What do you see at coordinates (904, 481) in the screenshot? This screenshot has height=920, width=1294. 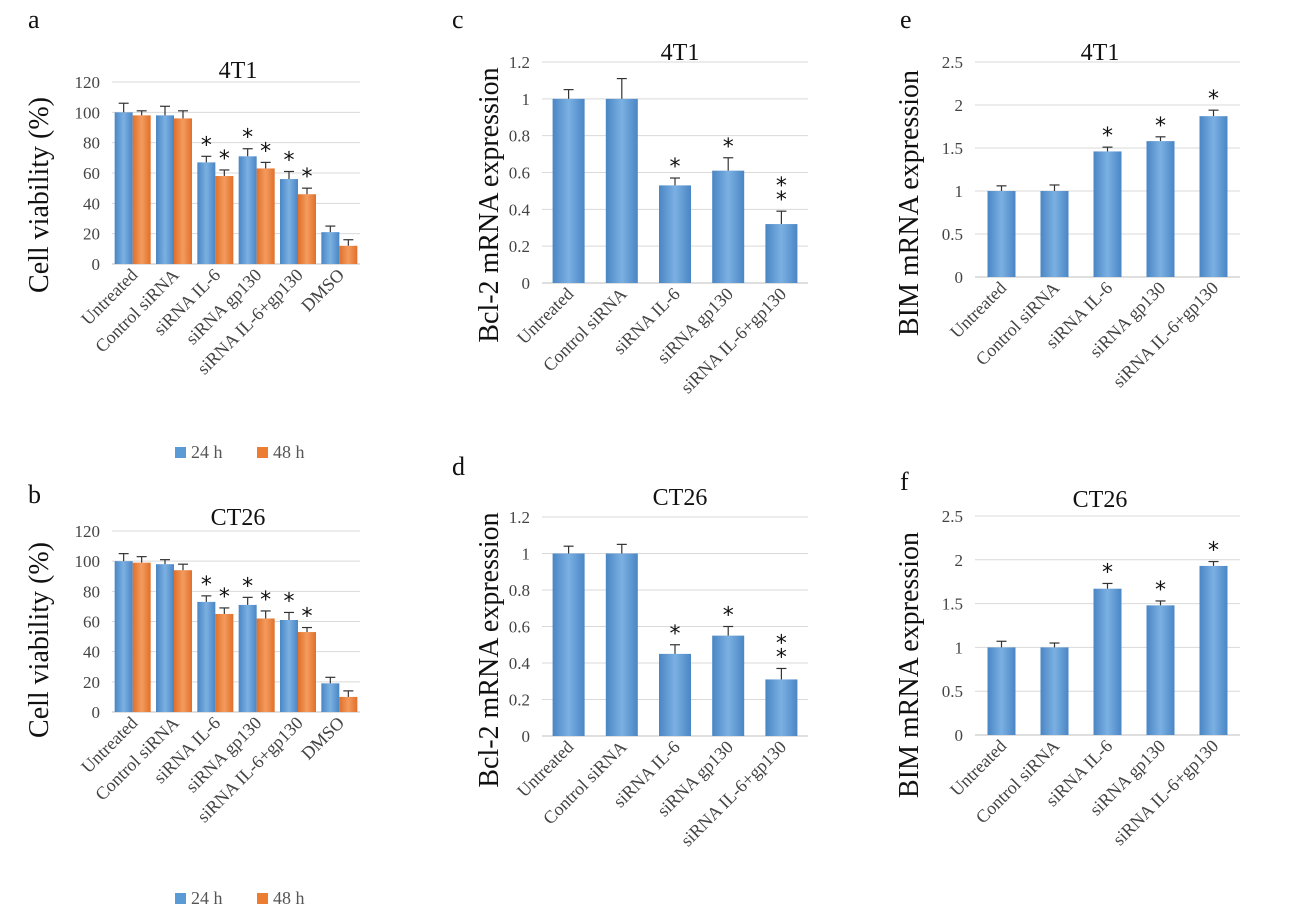 I see `panel-letter: f` at bounding box center [904, 481].